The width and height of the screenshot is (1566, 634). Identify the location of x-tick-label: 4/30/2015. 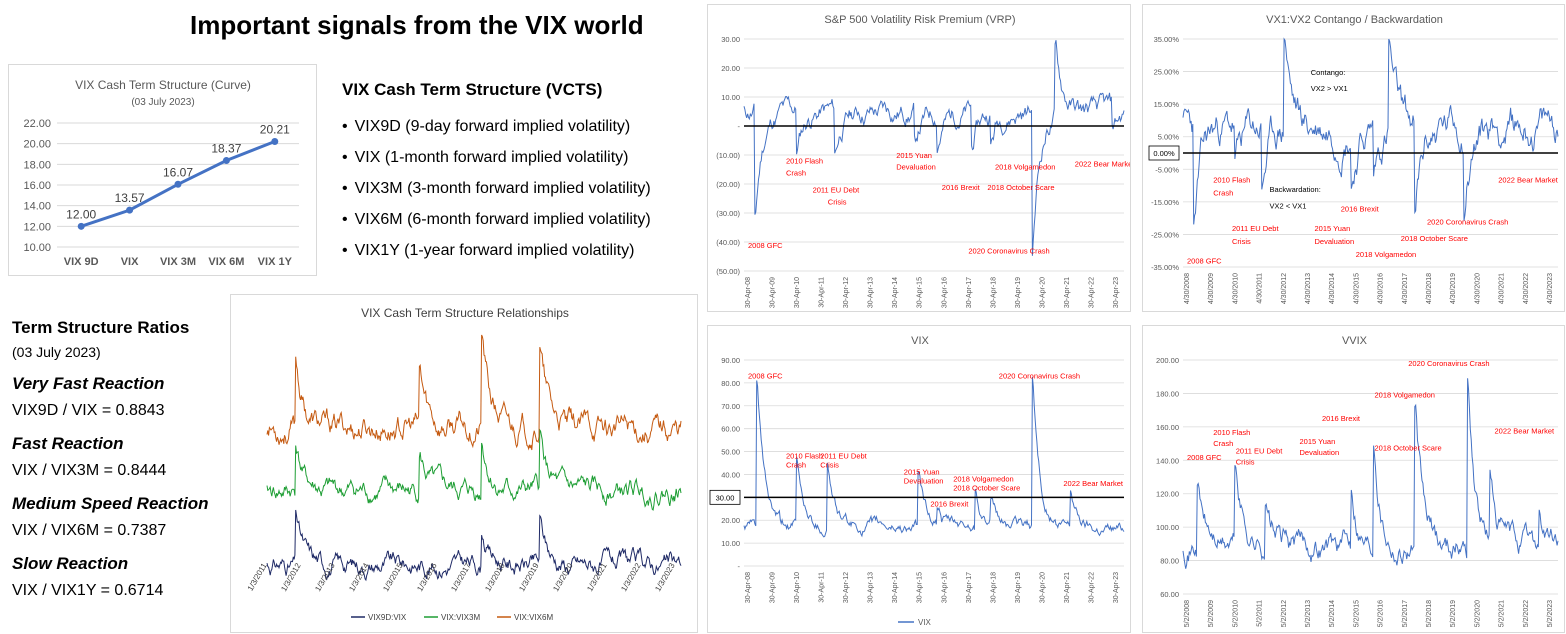
(1356, 288).